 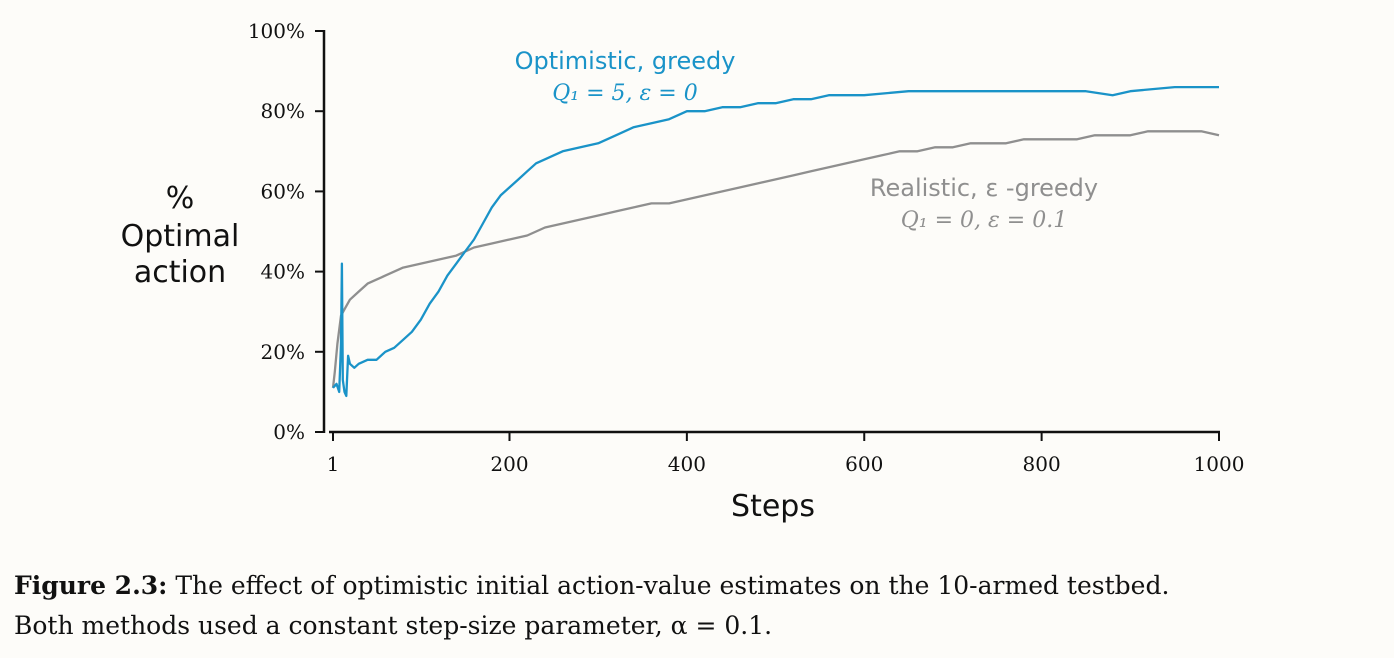 I want to click on y-tick-label: 80%, so click(x=283, y=111).